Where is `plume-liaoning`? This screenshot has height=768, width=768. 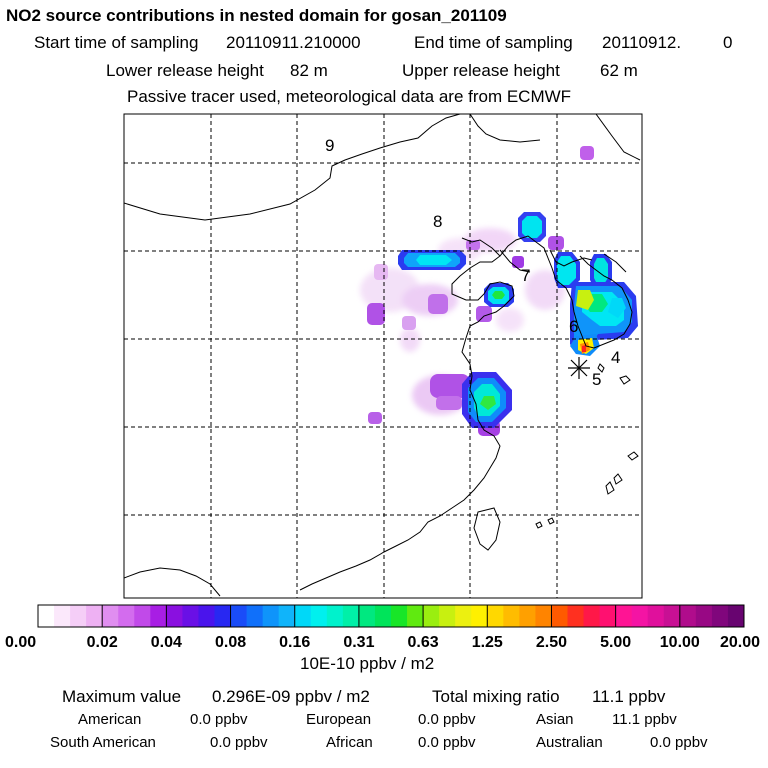
plume-liaoning is located at coordinates (532, 227).